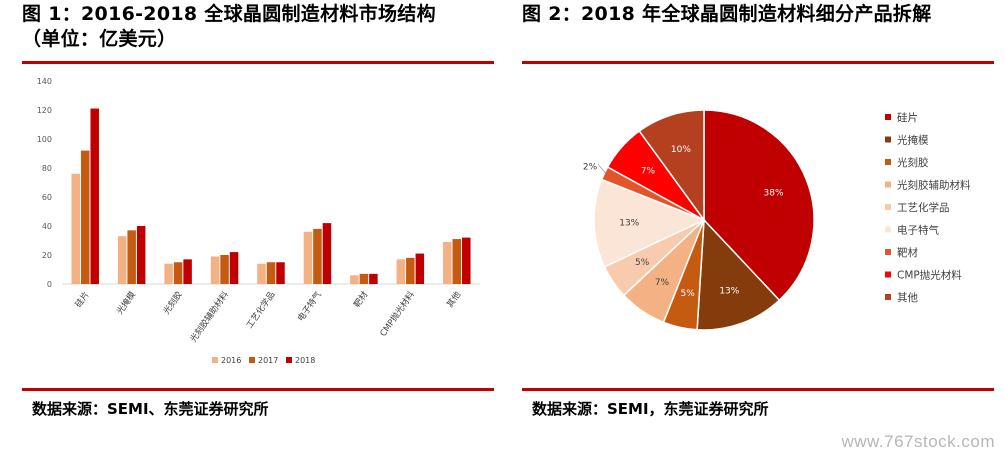 Image resolution: width=1005 pixels, height=455 pixels. I want to click on y-tick-label: 120, so click(44, 110).